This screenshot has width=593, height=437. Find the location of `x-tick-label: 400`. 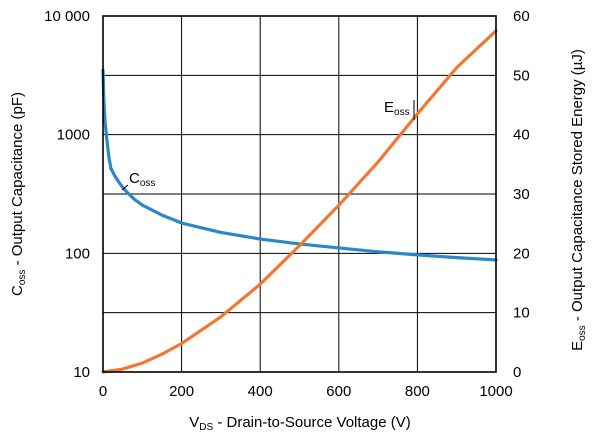

x-tick-label: 400 is located at coordinates (260, 391).